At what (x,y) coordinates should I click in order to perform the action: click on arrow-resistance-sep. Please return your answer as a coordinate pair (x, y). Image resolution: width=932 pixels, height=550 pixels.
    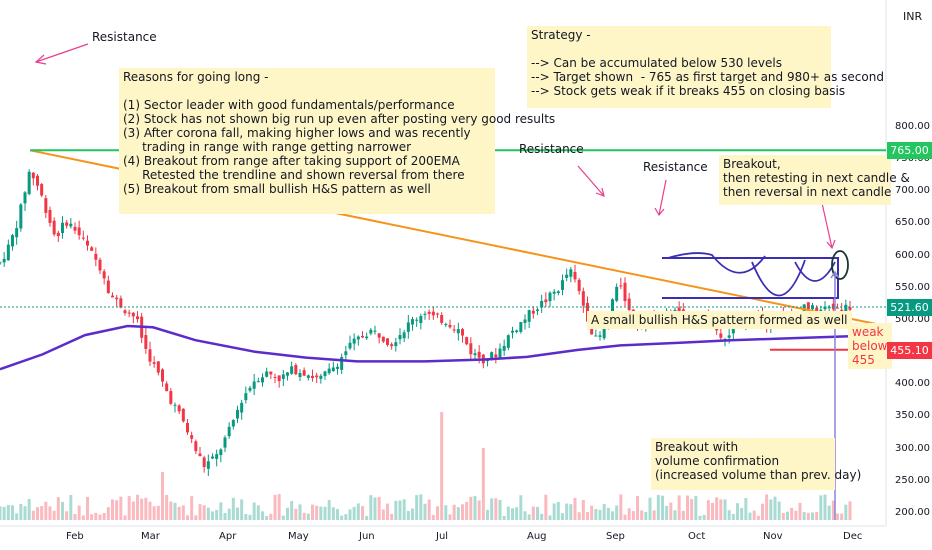
    Looking at the image, I should click on (660, 198).